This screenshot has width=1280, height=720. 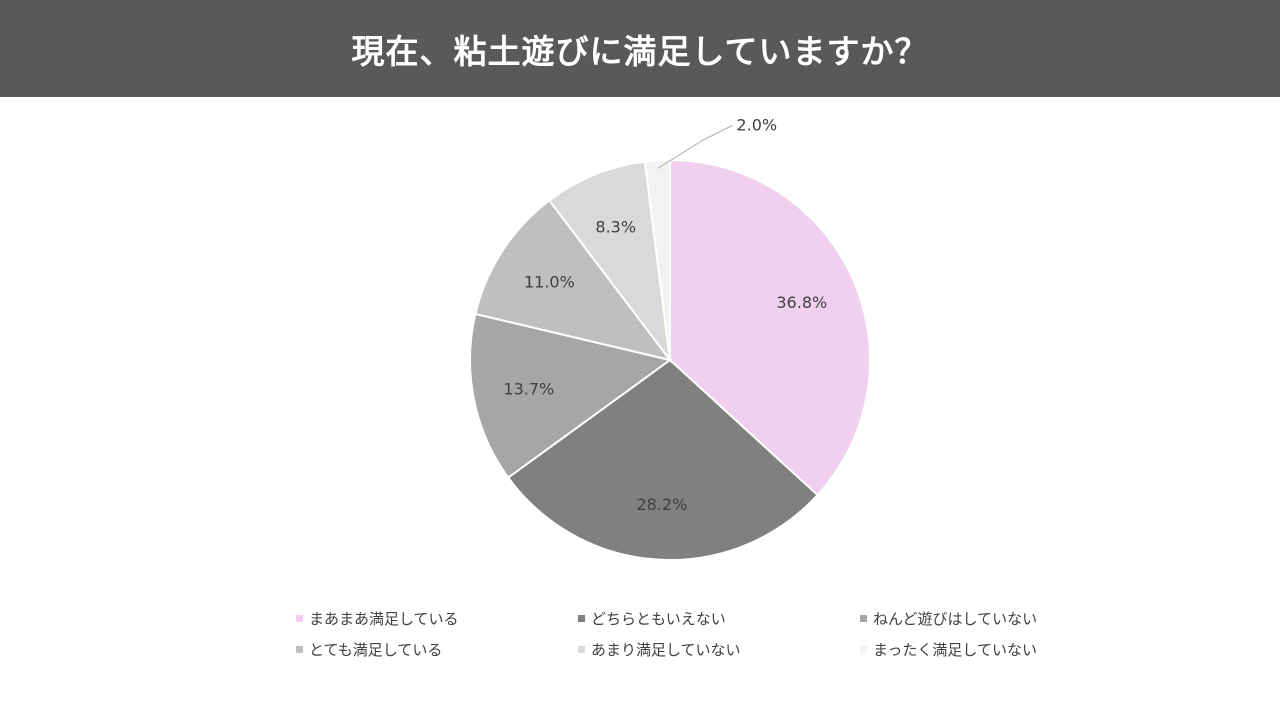 I want to click on legend-item-3: ねんど遊びはしていない, so click(x=998, y=618).